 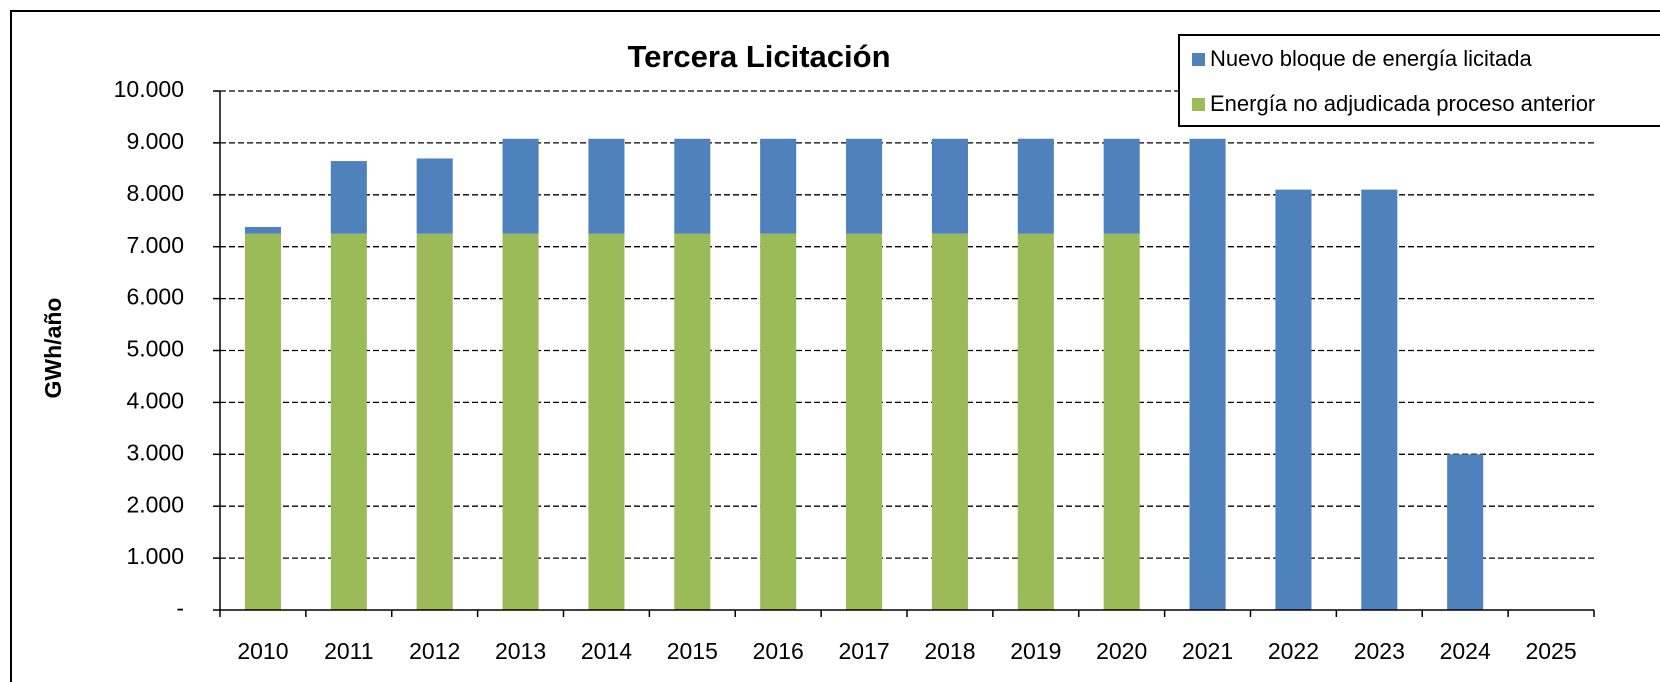 What do you see at coordinates (1550, 651) in the screenshot?
I see `x-tick-label: 2025` at bounding box center [1550, 651].